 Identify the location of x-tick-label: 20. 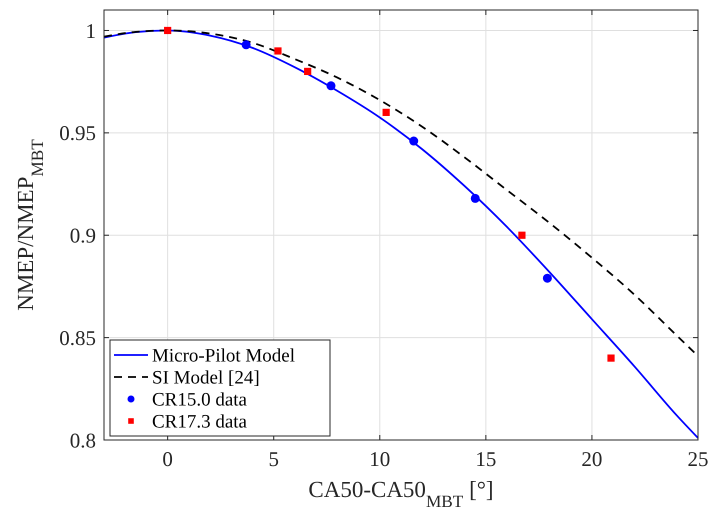
(591, 459).